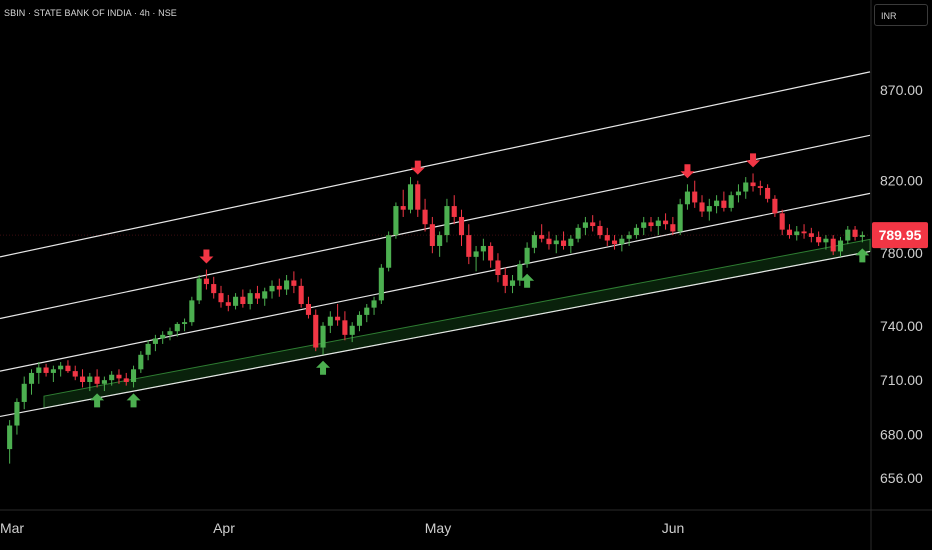 This screenshot has height=550, width=932. I want to click on y-tick-label: 820.00, so click(901, 181).